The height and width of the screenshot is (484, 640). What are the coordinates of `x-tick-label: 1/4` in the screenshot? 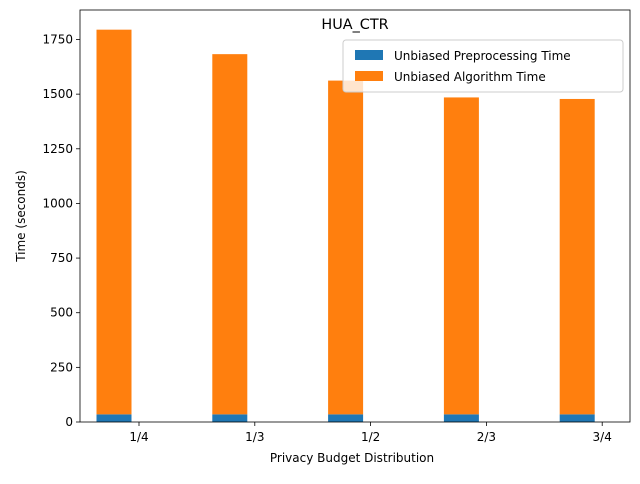 It's located at (138, 437).